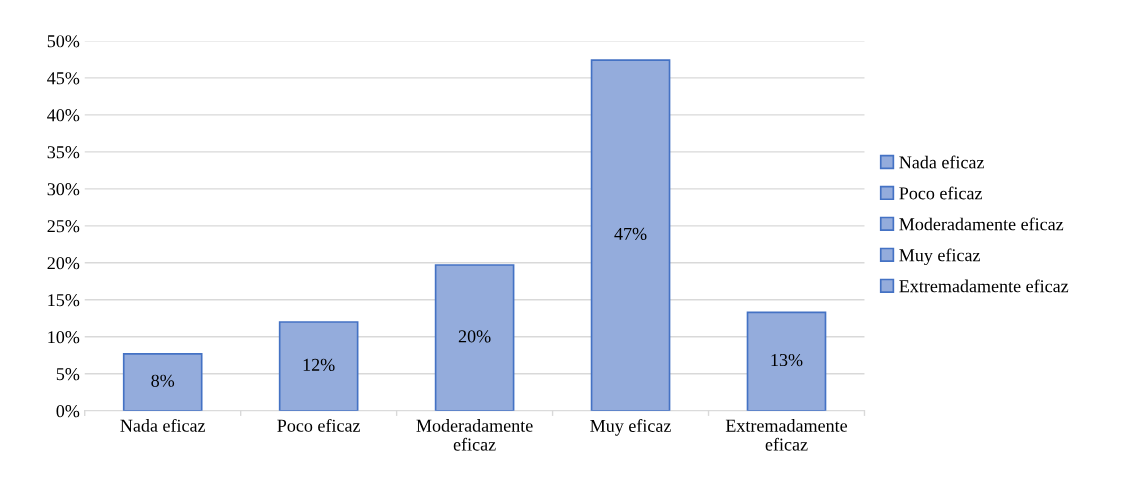 The height and width of the screenshot is (481, 1145). Describe the element at coordinates (981, 224) in the screenshot. I see `legend-label: Moderadamente eficaz` at that location.